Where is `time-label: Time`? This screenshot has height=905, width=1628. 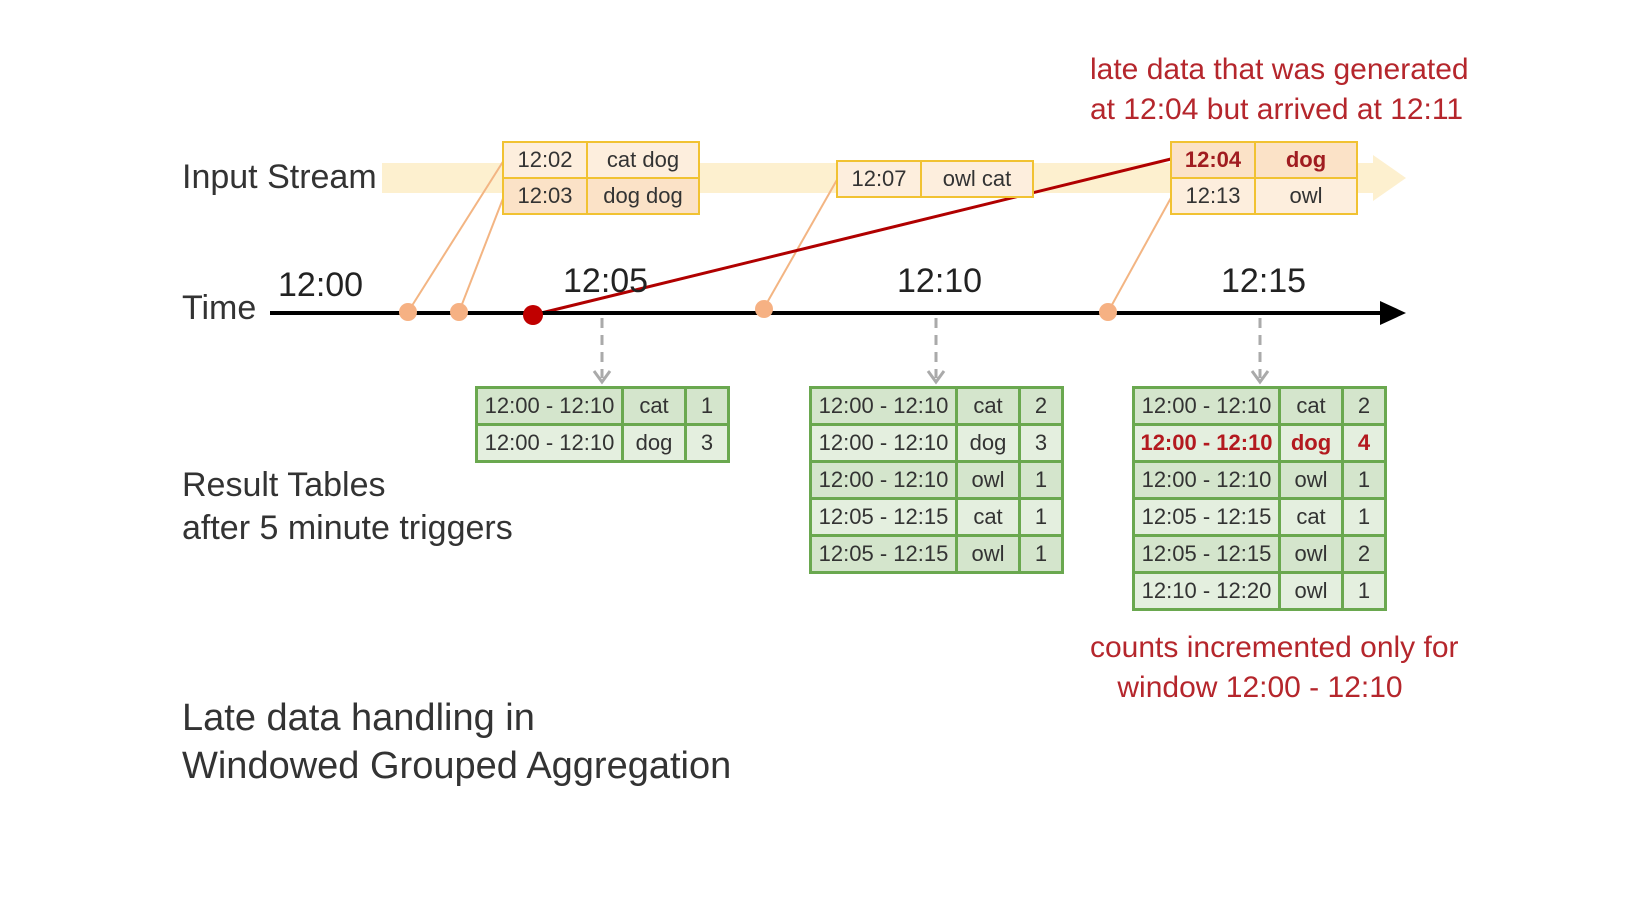
time-label: Time is located at coordinates (219, 308).